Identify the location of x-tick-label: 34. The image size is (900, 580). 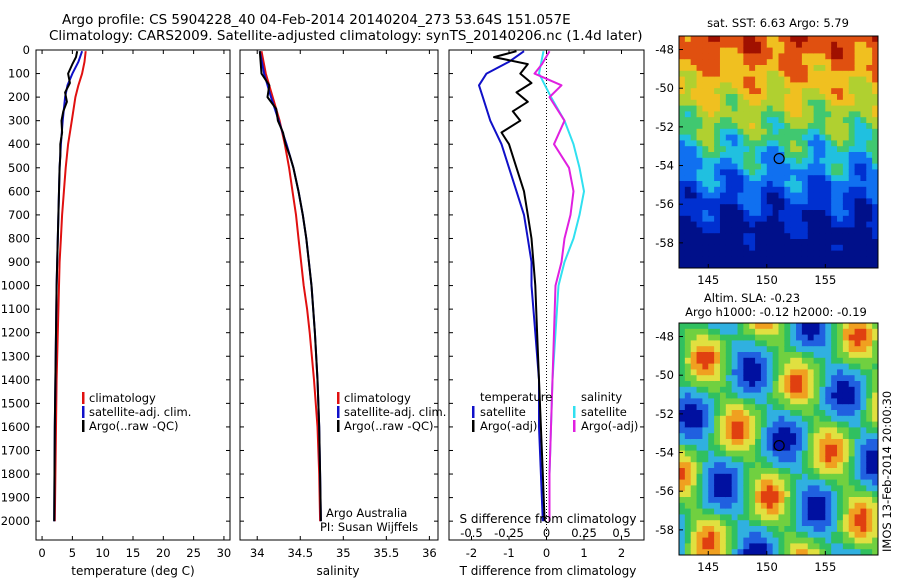
(257, 553).